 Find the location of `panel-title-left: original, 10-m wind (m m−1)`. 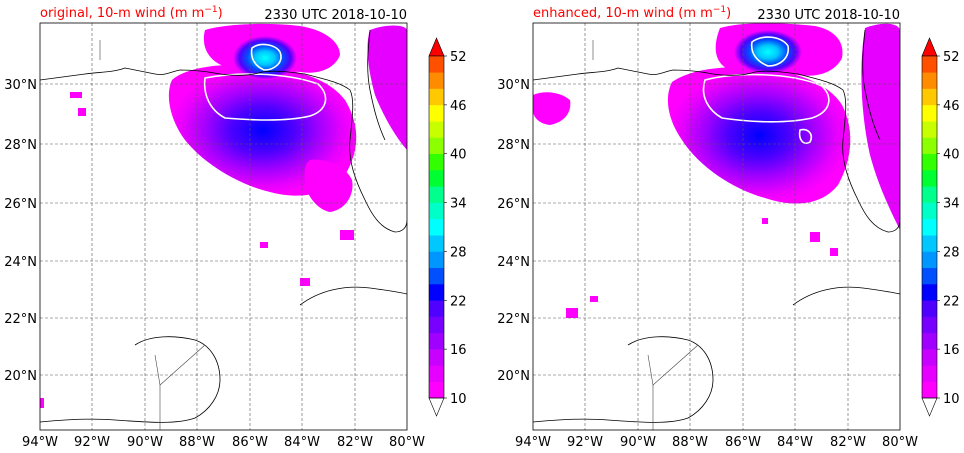

panel-title-left: original, 10-m wind (m m−1) is located at coordinates (131, 13).